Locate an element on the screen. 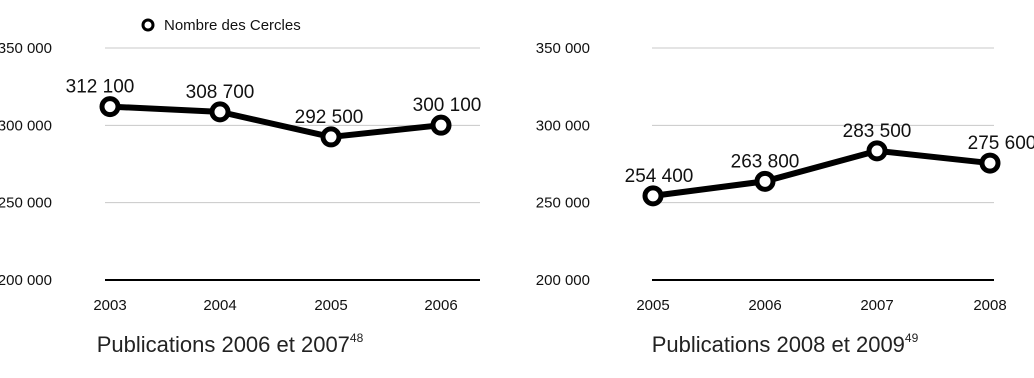 The height and width of the screenshot is (378, 1034). data-label: 300 100 is located at coordinates (447, 105).